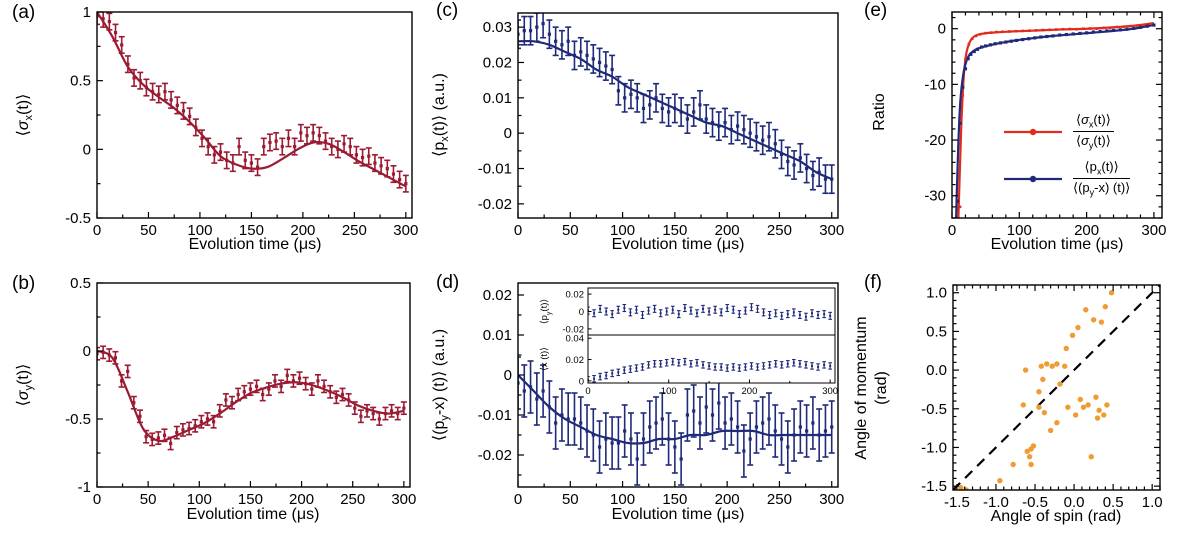 Image resolution: width=1197 pixels, height=549 pixels. What do you see at coordinates (676, 421) in the screenshot?
I see `panel-d-data` at bounding box center [676, 421].